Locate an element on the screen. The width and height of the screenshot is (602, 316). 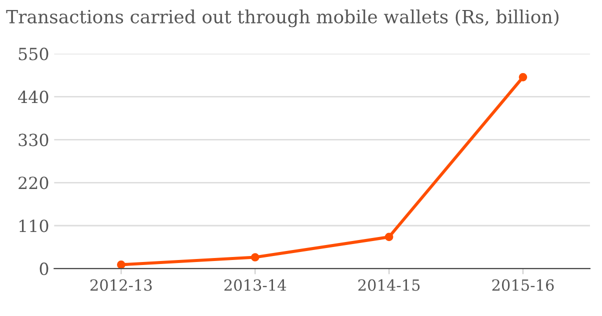
x-tick-label: 2014-15 is located at coordinates (389, 285).